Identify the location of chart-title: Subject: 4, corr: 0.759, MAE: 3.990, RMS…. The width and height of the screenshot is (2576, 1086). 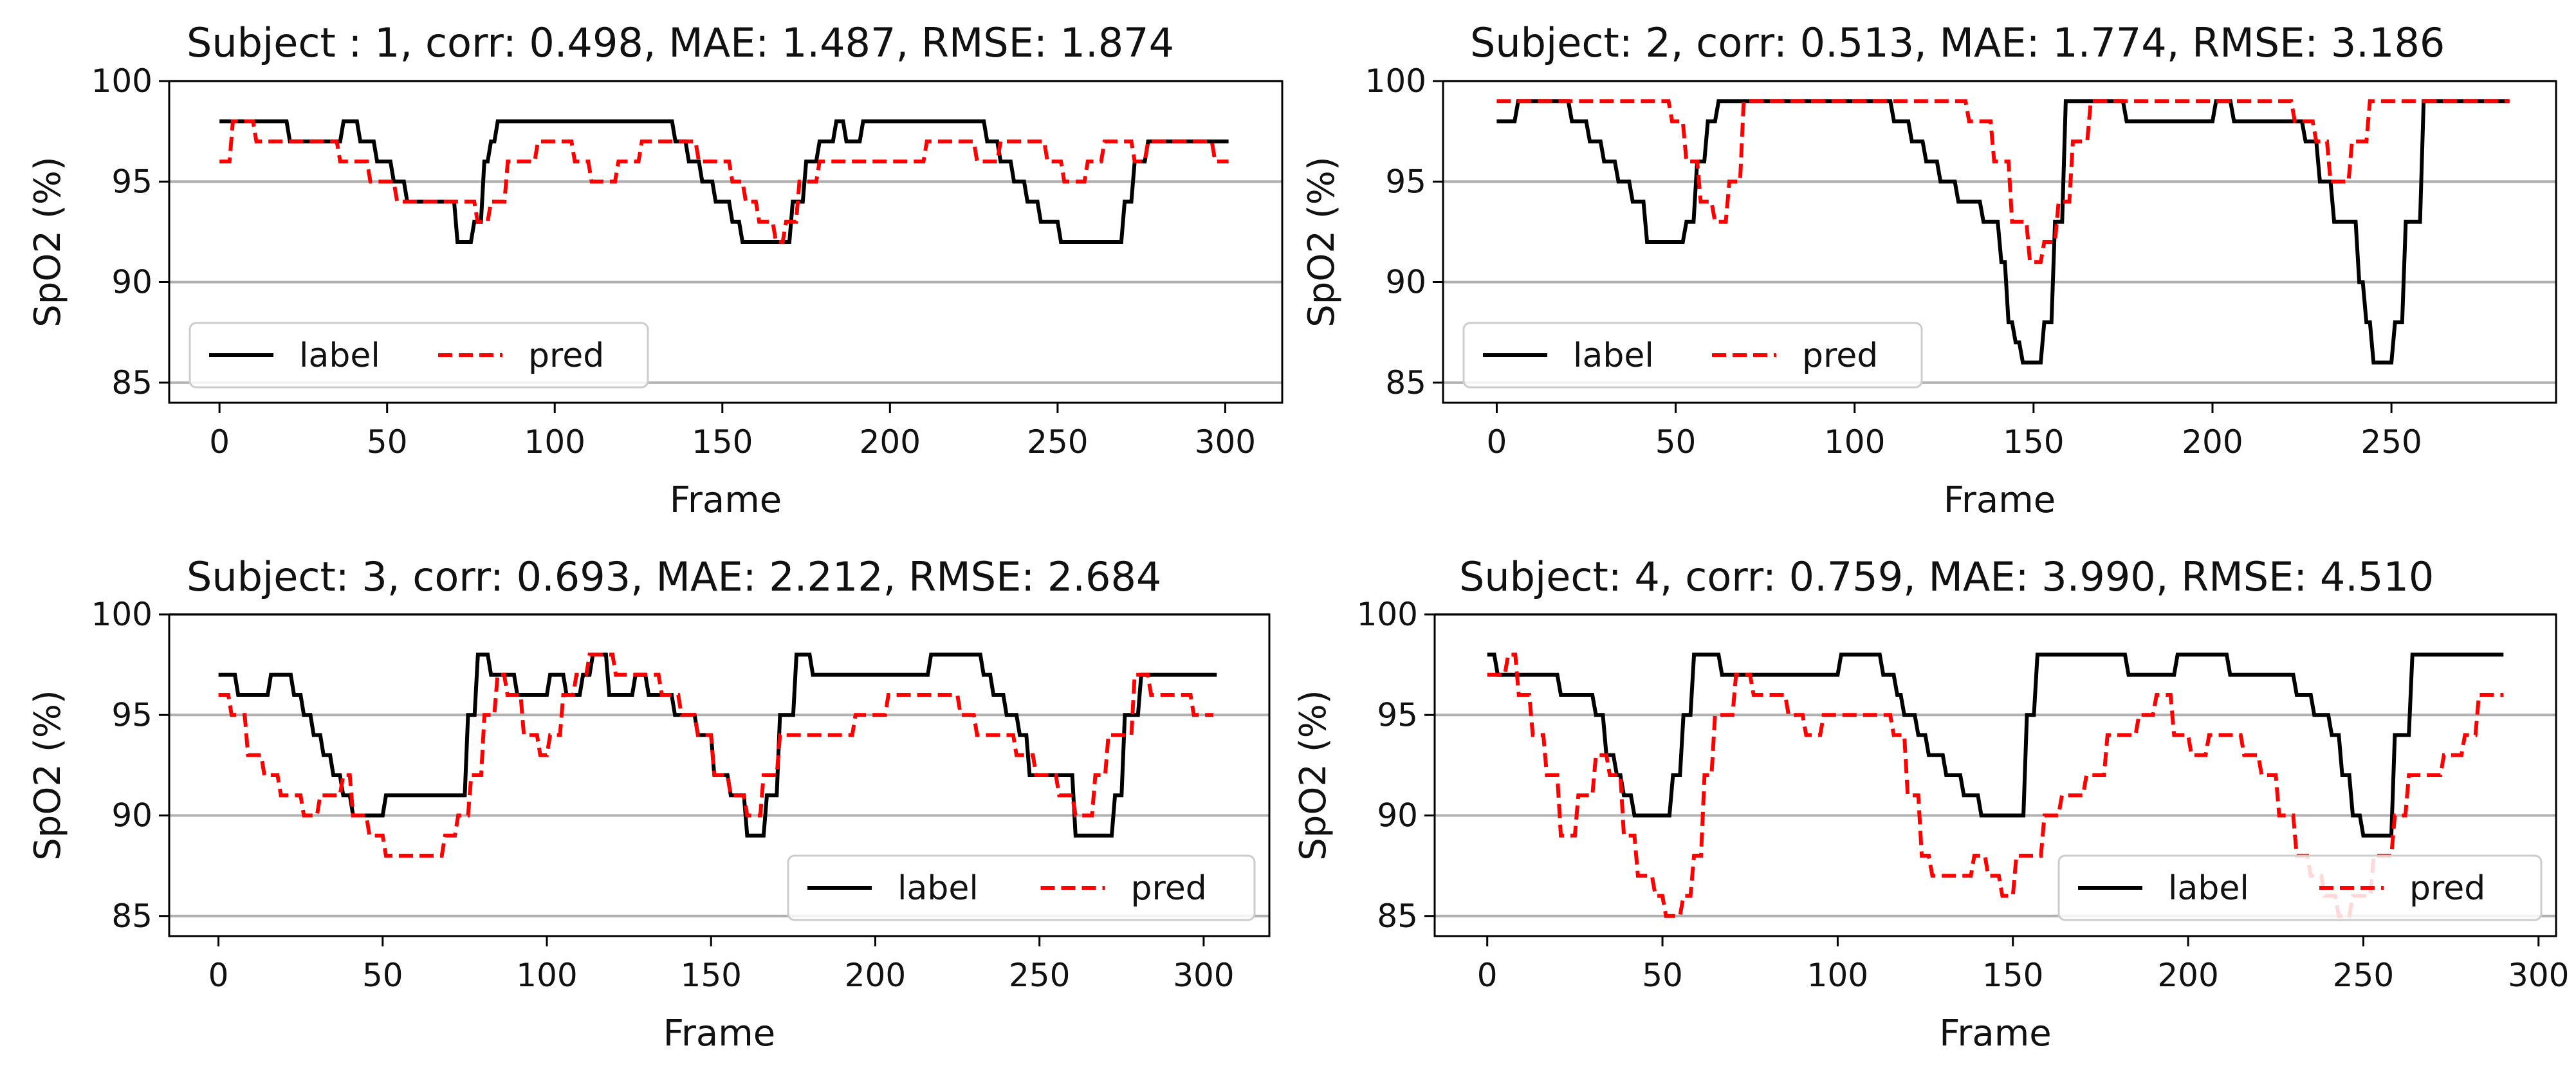
(1946, 576).